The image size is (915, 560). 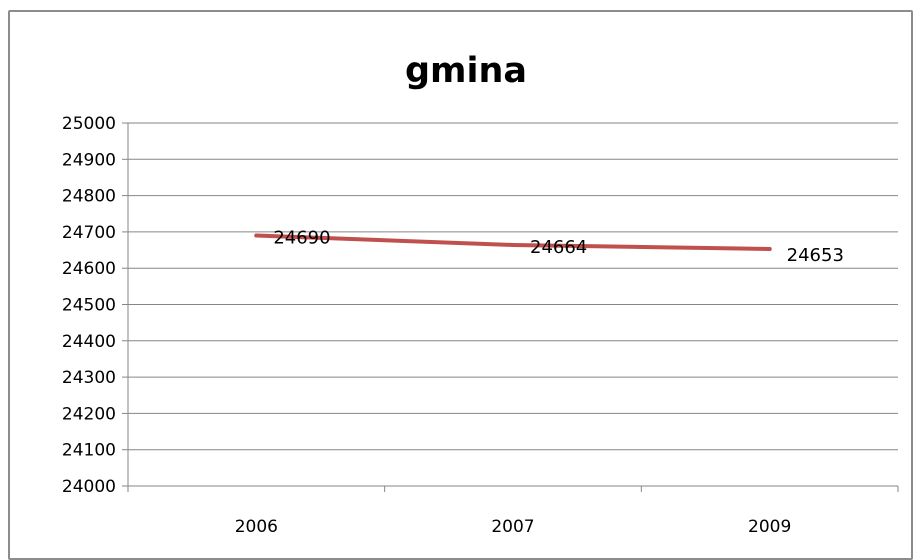 I want to click on data-point-2007, so click(x=513, y=244).